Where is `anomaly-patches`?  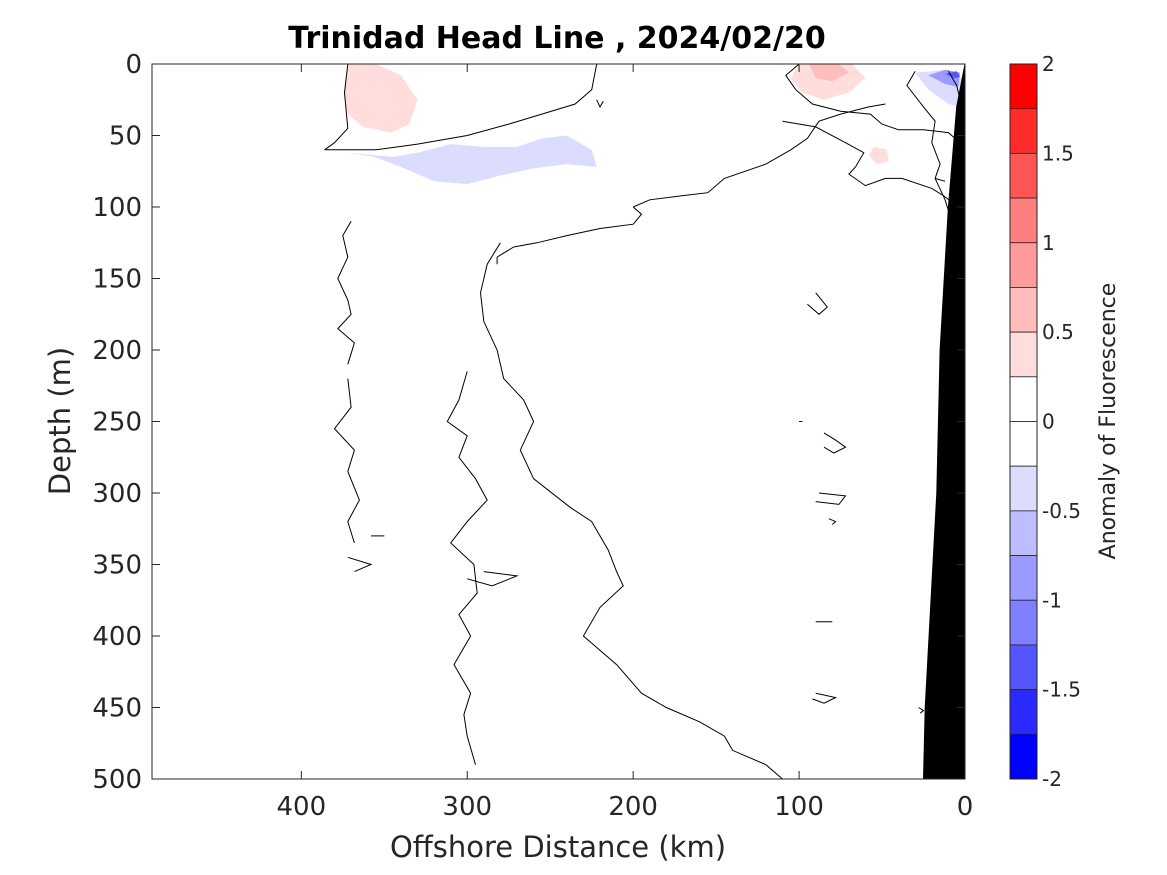 anomaly-patches is located at coordinates (653, 124).